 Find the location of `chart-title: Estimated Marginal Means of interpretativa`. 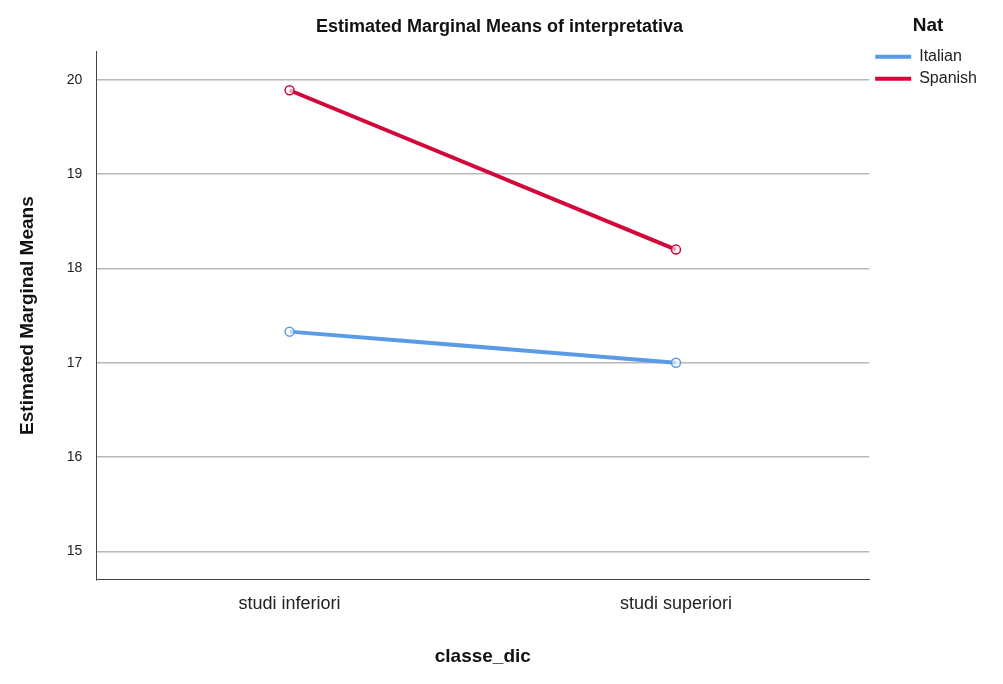

chart-title: Estimated Marginal Means of interpretativa is located at coordinates (500, 25).